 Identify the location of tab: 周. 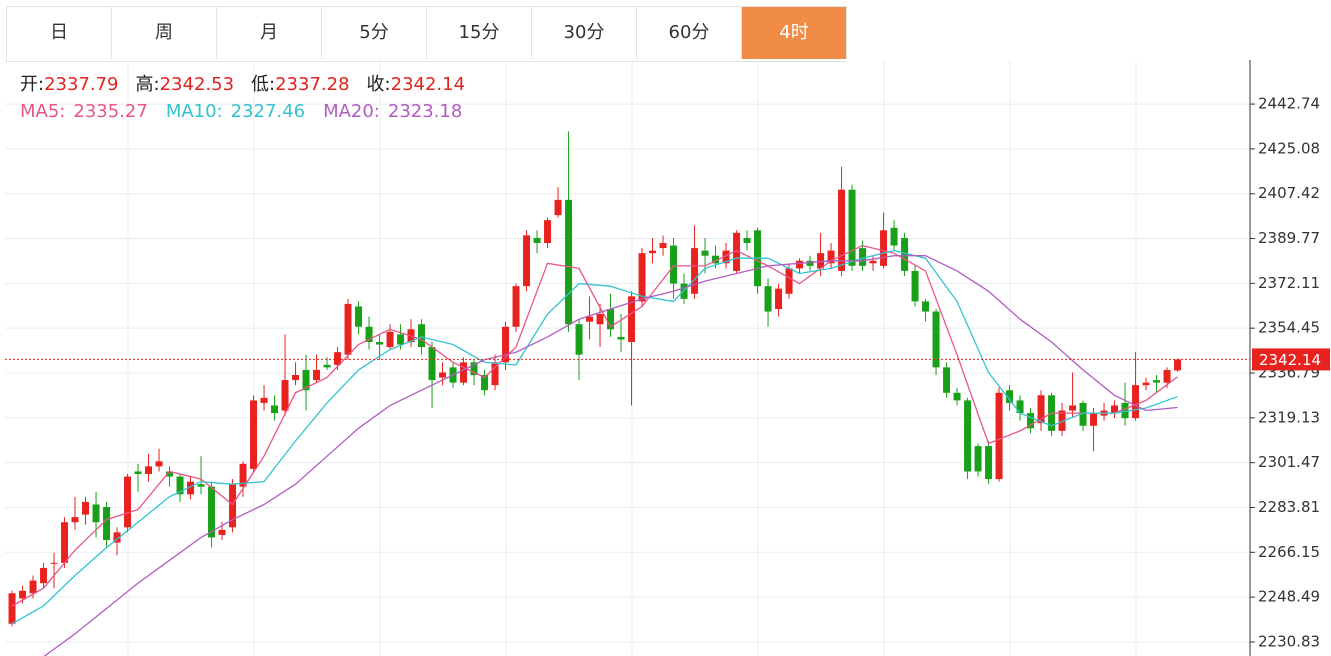
(164, 33).